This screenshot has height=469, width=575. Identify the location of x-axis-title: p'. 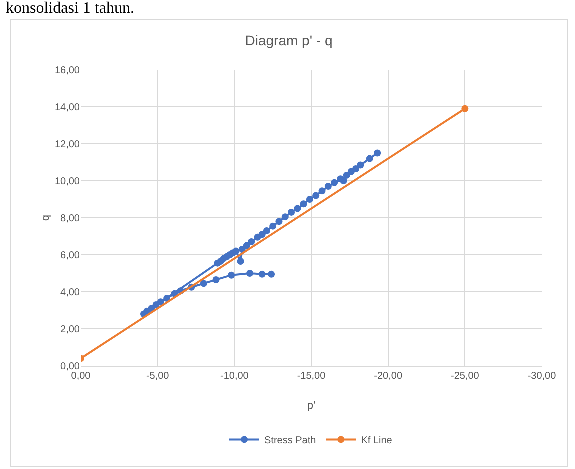
(311, 406).